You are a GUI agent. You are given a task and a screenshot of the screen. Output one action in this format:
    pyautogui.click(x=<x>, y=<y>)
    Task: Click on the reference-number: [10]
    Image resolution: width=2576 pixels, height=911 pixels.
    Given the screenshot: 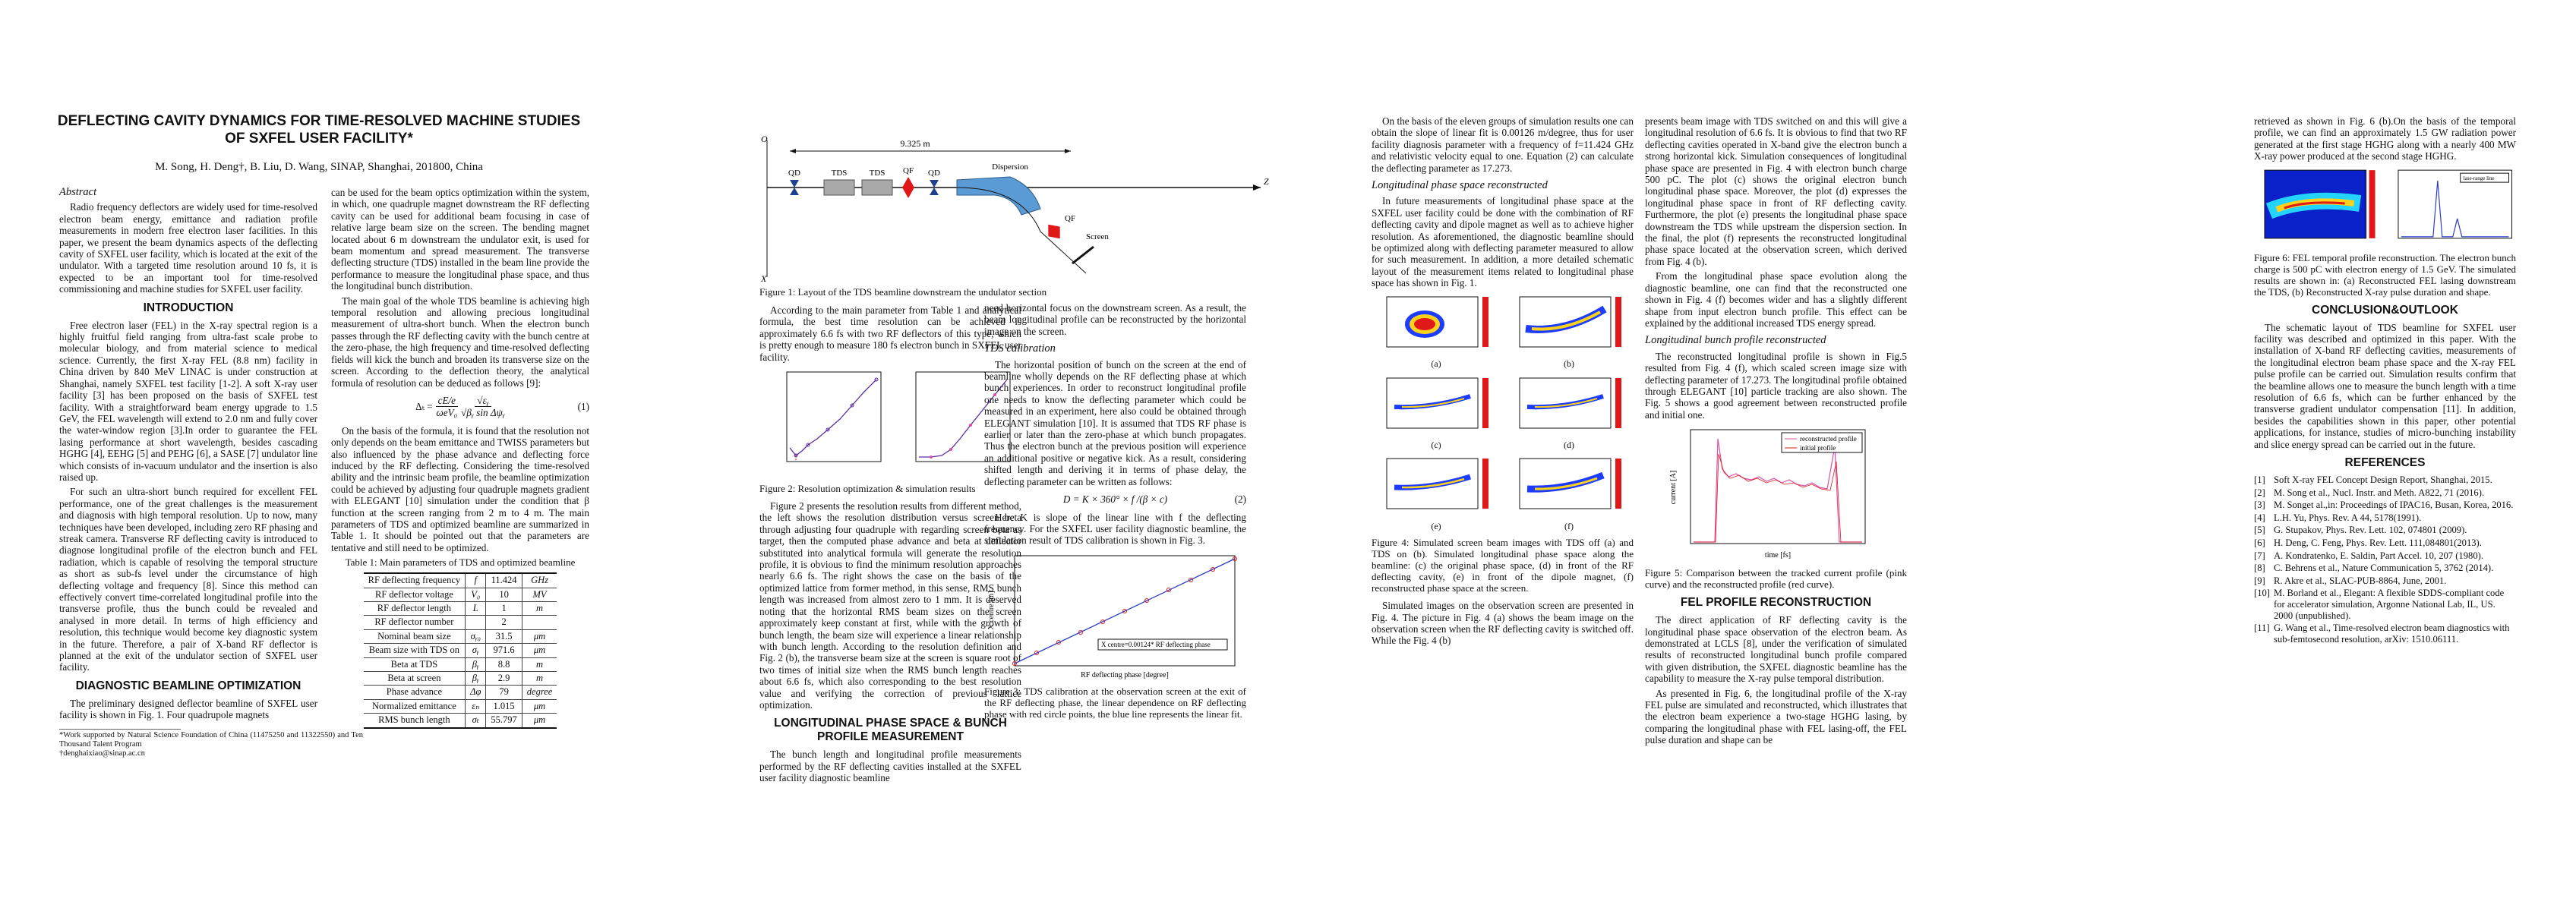 What is the action you would take?
    pyautogui.click(x=2262, y=593)
    